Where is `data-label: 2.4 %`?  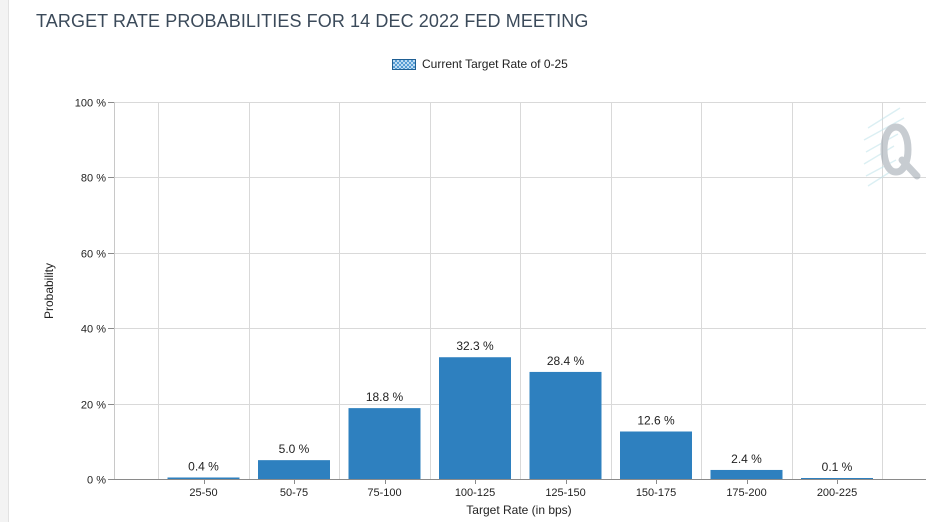 data-label: 2.4 % is located at coordinates (746, 459).